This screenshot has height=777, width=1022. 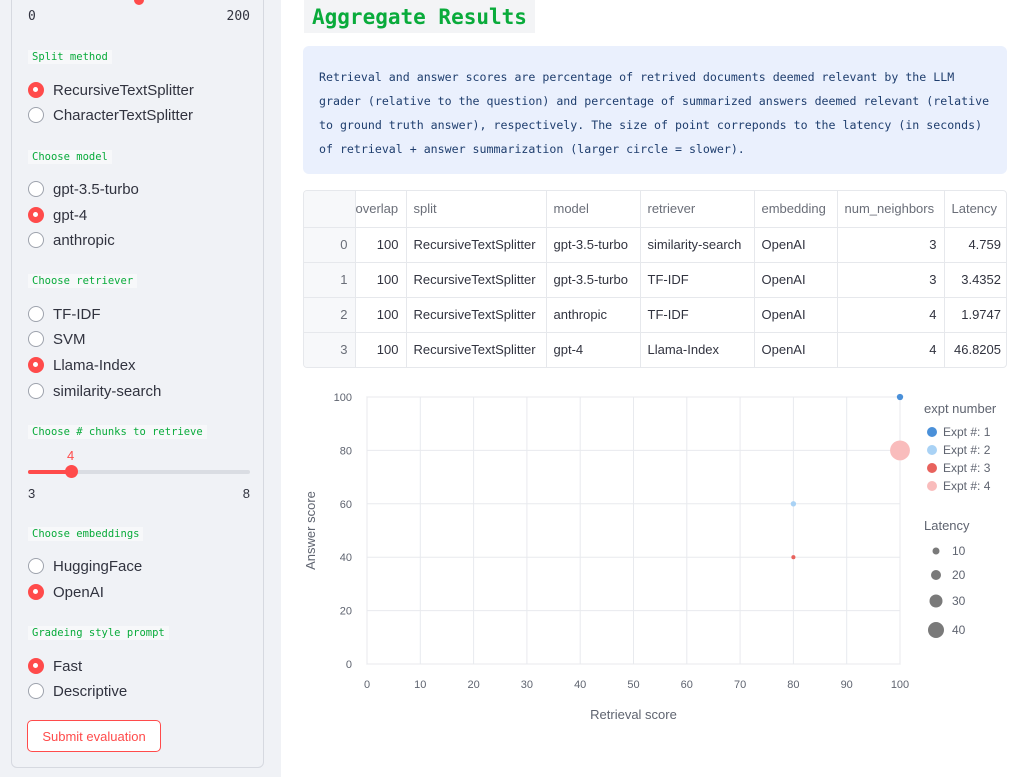 I want to click on radio-model-anthropic: anthropic, so click(x=71, y=240).